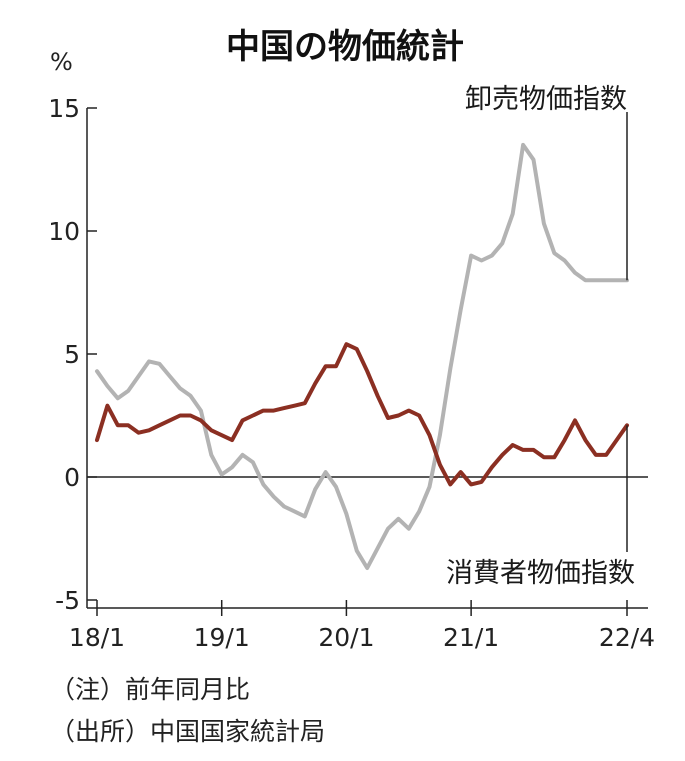  Describe the element at coordinates (362, 414) in the screenshot. I see `consumer-price-line` at that location.